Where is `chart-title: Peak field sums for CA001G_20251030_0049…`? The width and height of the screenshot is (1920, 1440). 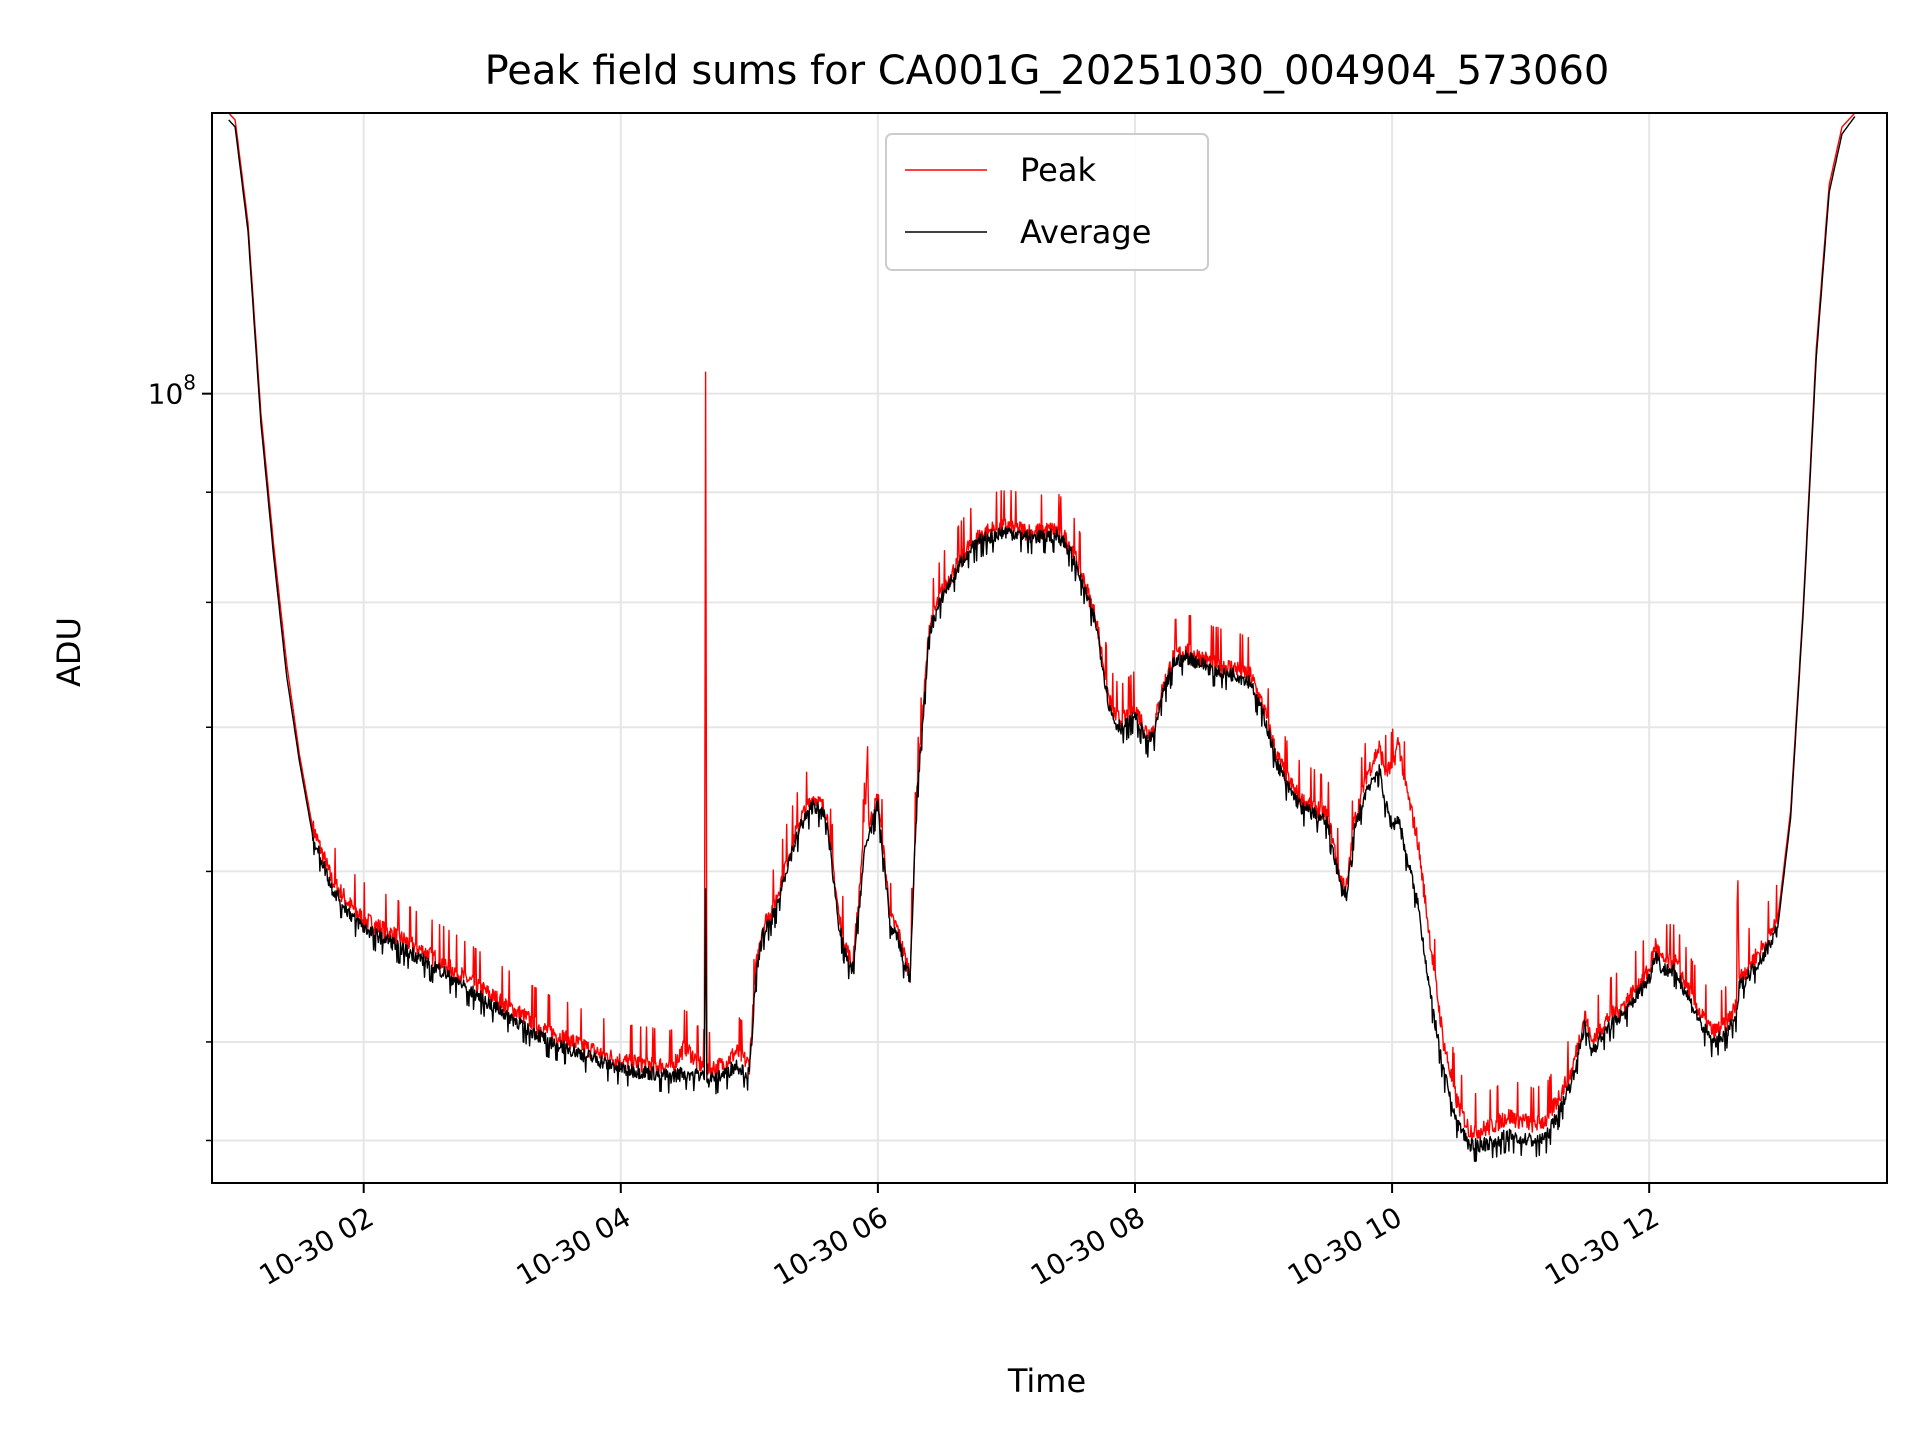 chart-title: Peak field sums for CA001G_20251030_0049… is located at coordinates (1047, 71).